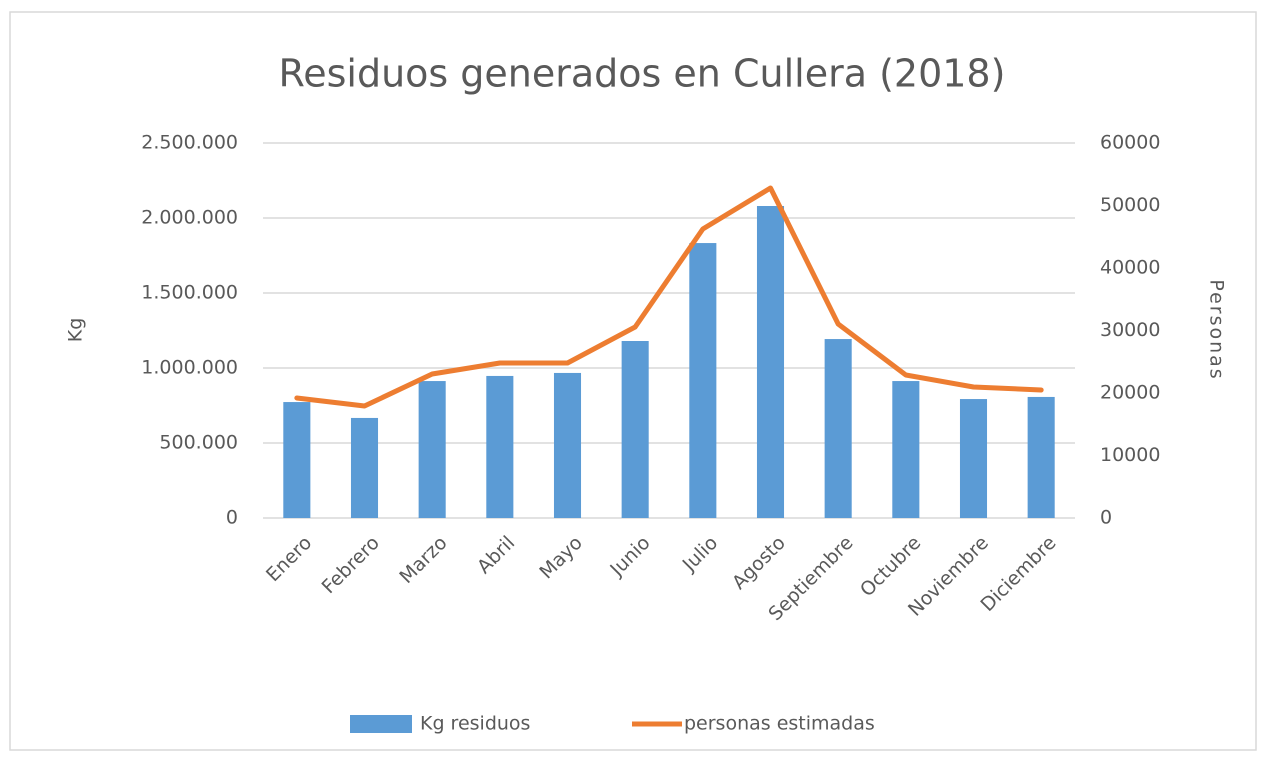 This screenshot has height=764, width=1268. I want to click on y2-axis-label: Personas, so click(1217, 329).